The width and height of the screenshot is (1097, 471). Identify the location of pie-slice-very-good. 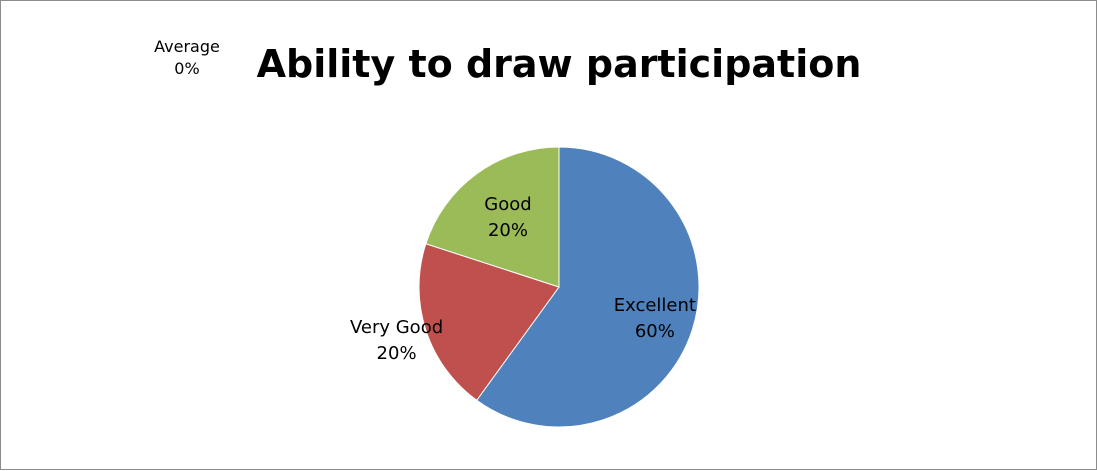
(489, 322).